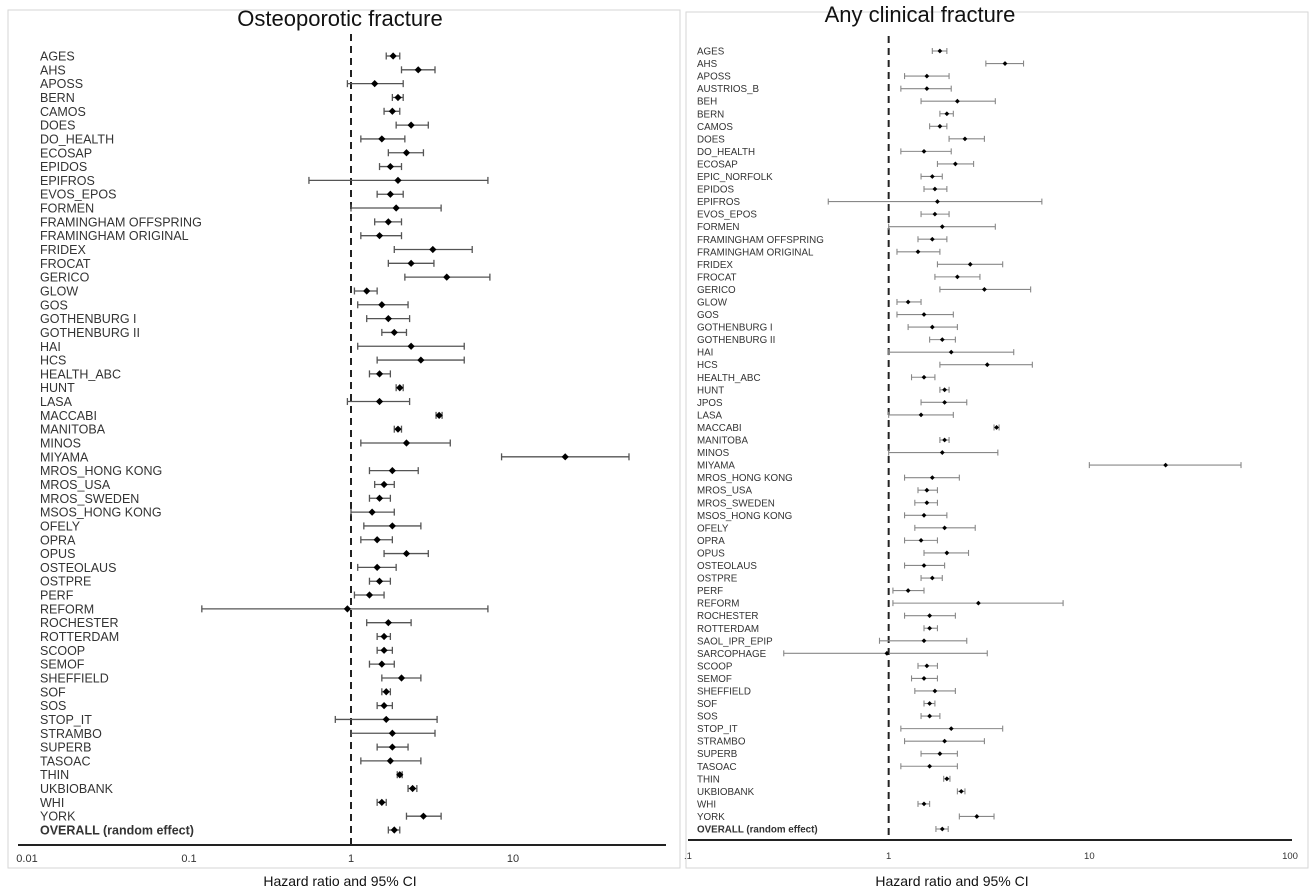  What do you see at coordinates (221, 167) in the screenshot?
I see `study-row: EPIDOS` at bounding box center [221, 167].